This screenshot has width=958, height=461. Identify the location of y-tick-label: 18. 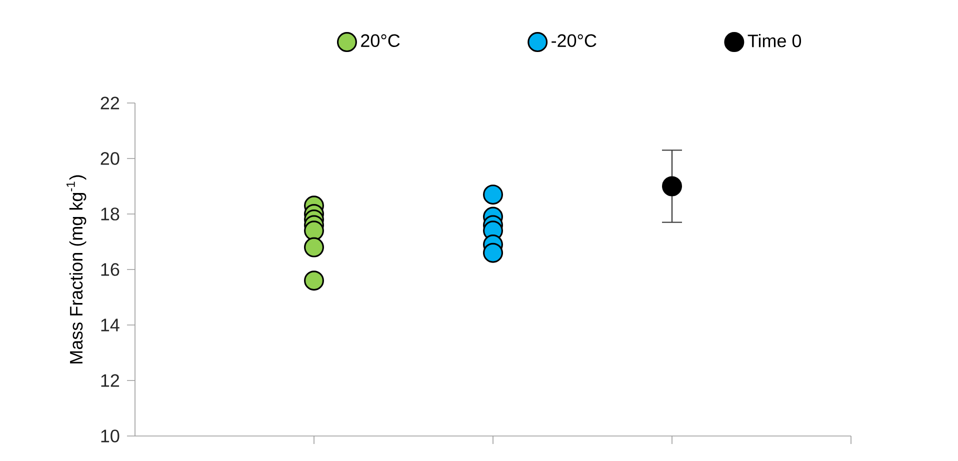
(110, 214).